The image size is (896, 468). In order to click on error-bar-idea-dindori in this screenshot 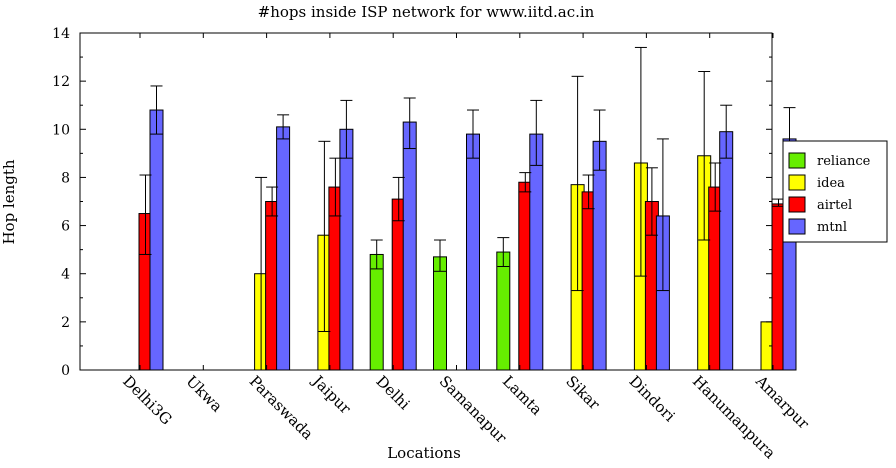, I will do `click(640, 161)`.